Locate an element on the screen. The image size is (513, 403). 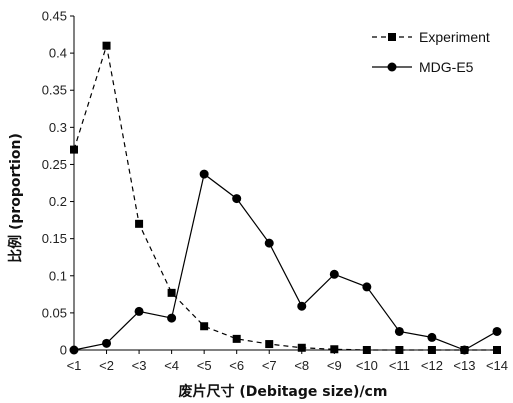
x-tick-label: <7 is located at coordinates (269, 365).